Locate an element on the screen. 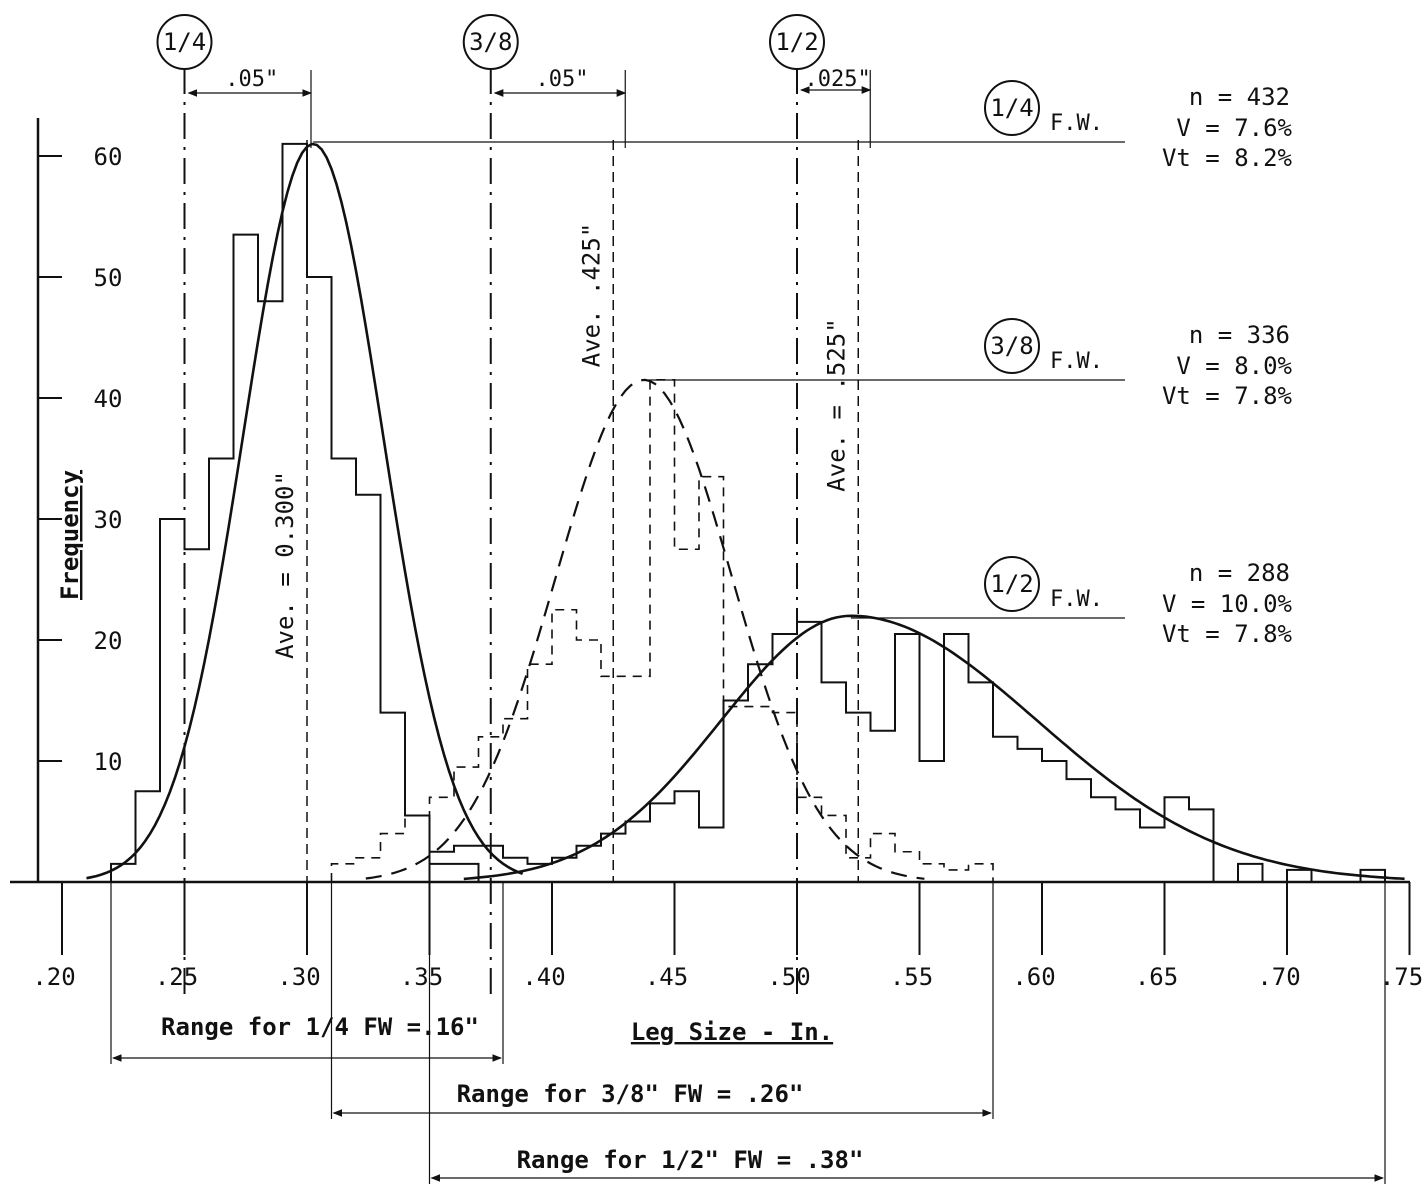 Image resolution: width=1424 pixels, height=1189 pixels. stats-vt: Vt = 8.2% is located at coordinates (1227, 158).